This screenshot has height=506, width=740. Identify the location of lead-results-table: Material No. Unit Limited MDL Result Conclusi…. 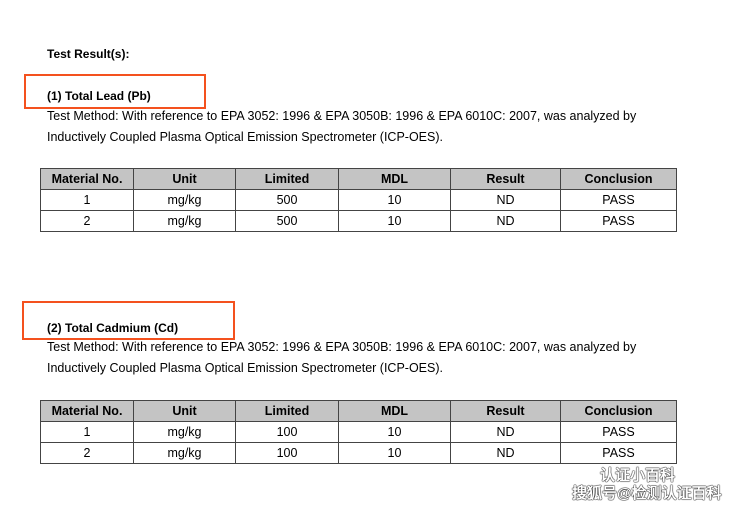
(358, 200).